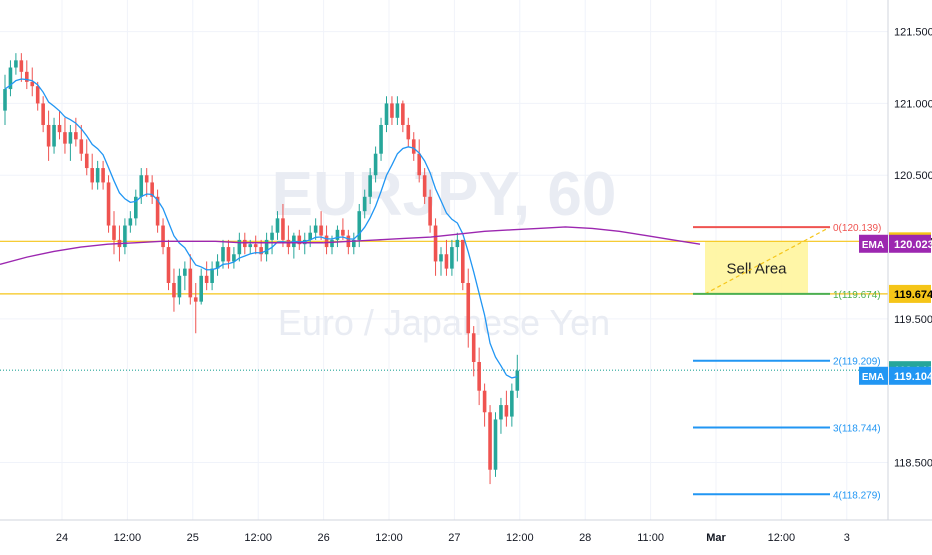 The width and height of the screenshot is (932, 555). What do you see at coordinates (913, 320) in the screenshot?
I see `y-tick-label: 119.500` at bounding box center [913, 320].